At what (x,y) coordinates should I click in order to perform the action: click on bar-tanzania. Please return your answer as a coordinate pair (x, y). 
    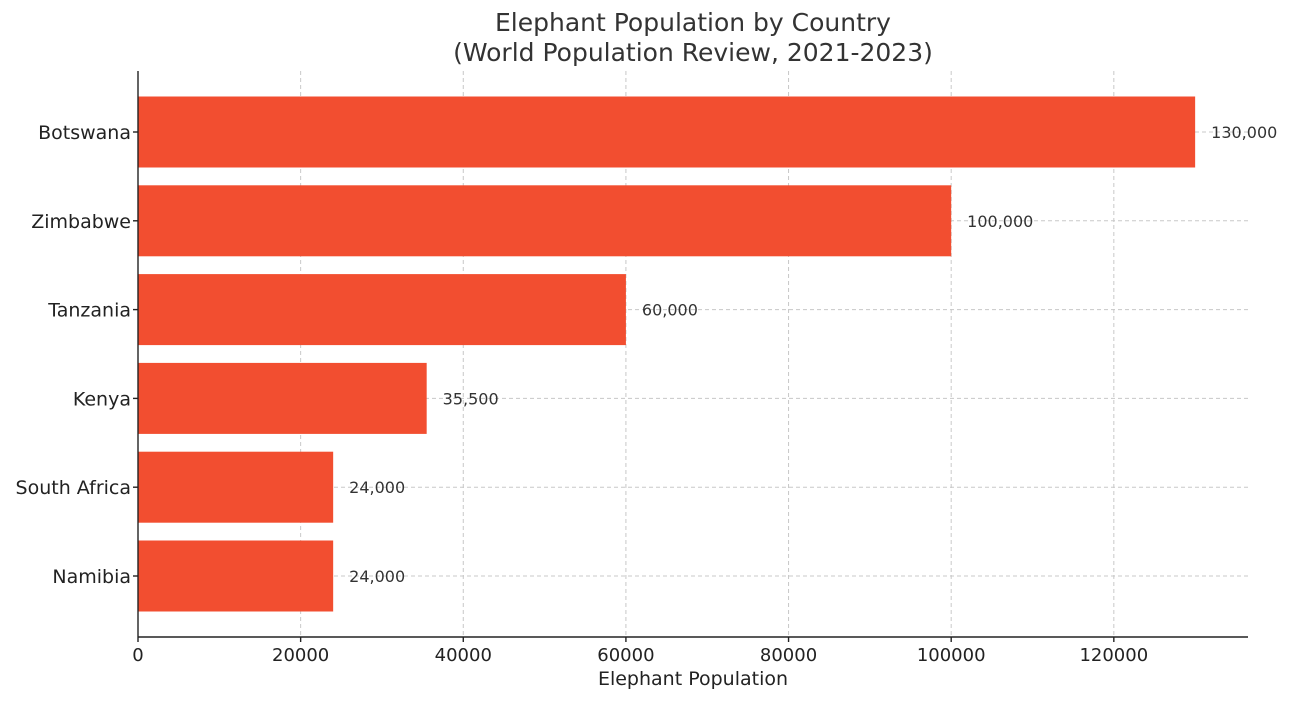
    Looking at the image, I should click on (382, 310).